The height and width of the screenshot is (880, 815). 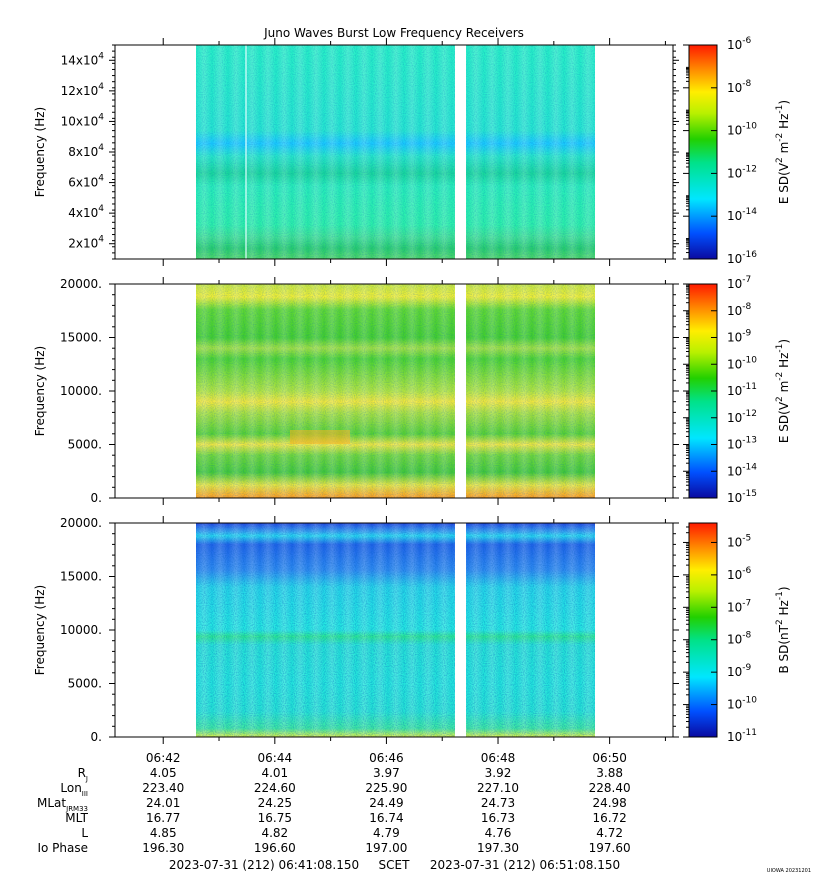 What do you see at coordinates (498, 833) in the screenshot?
I see `ephemeris-value: 4.76` at bounding box center [498, 833].